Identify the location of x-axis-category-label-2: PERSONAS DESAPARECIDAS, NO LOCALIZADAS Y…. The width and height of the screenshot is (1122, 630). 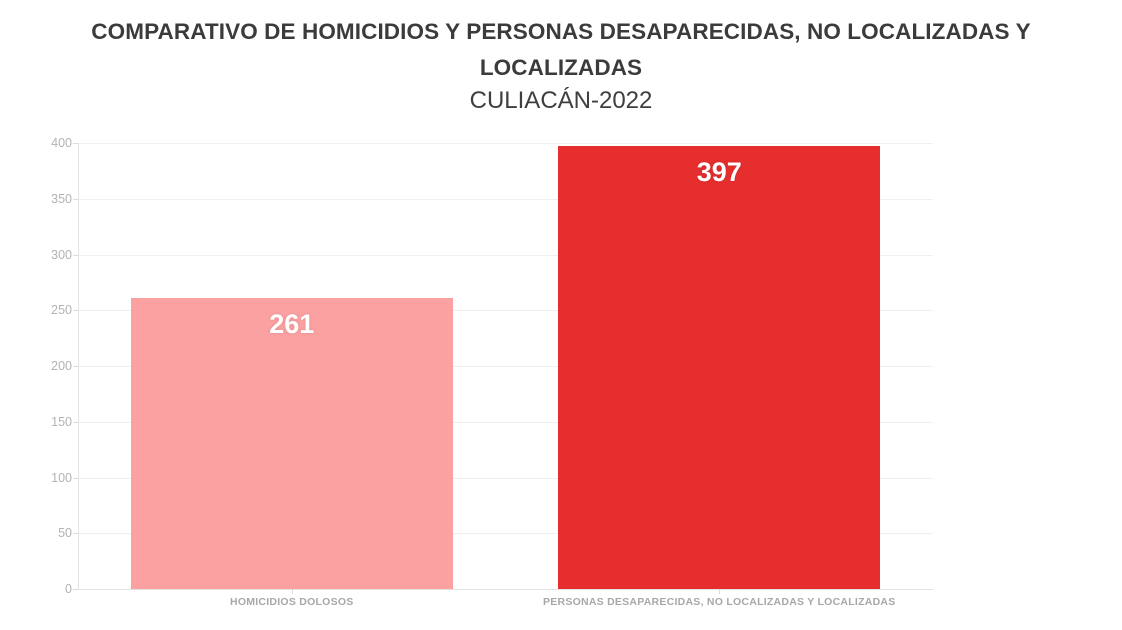
(719, 602).